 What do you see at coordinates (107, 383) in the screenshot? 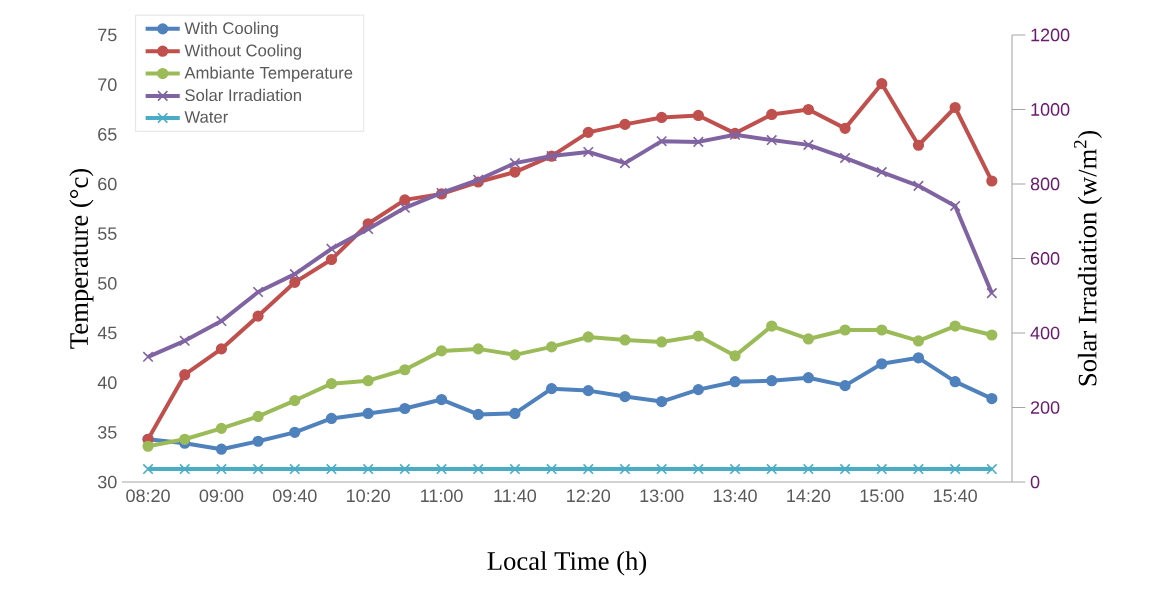
I see `y-tick-label: 40` at bounding box center [107, 383].